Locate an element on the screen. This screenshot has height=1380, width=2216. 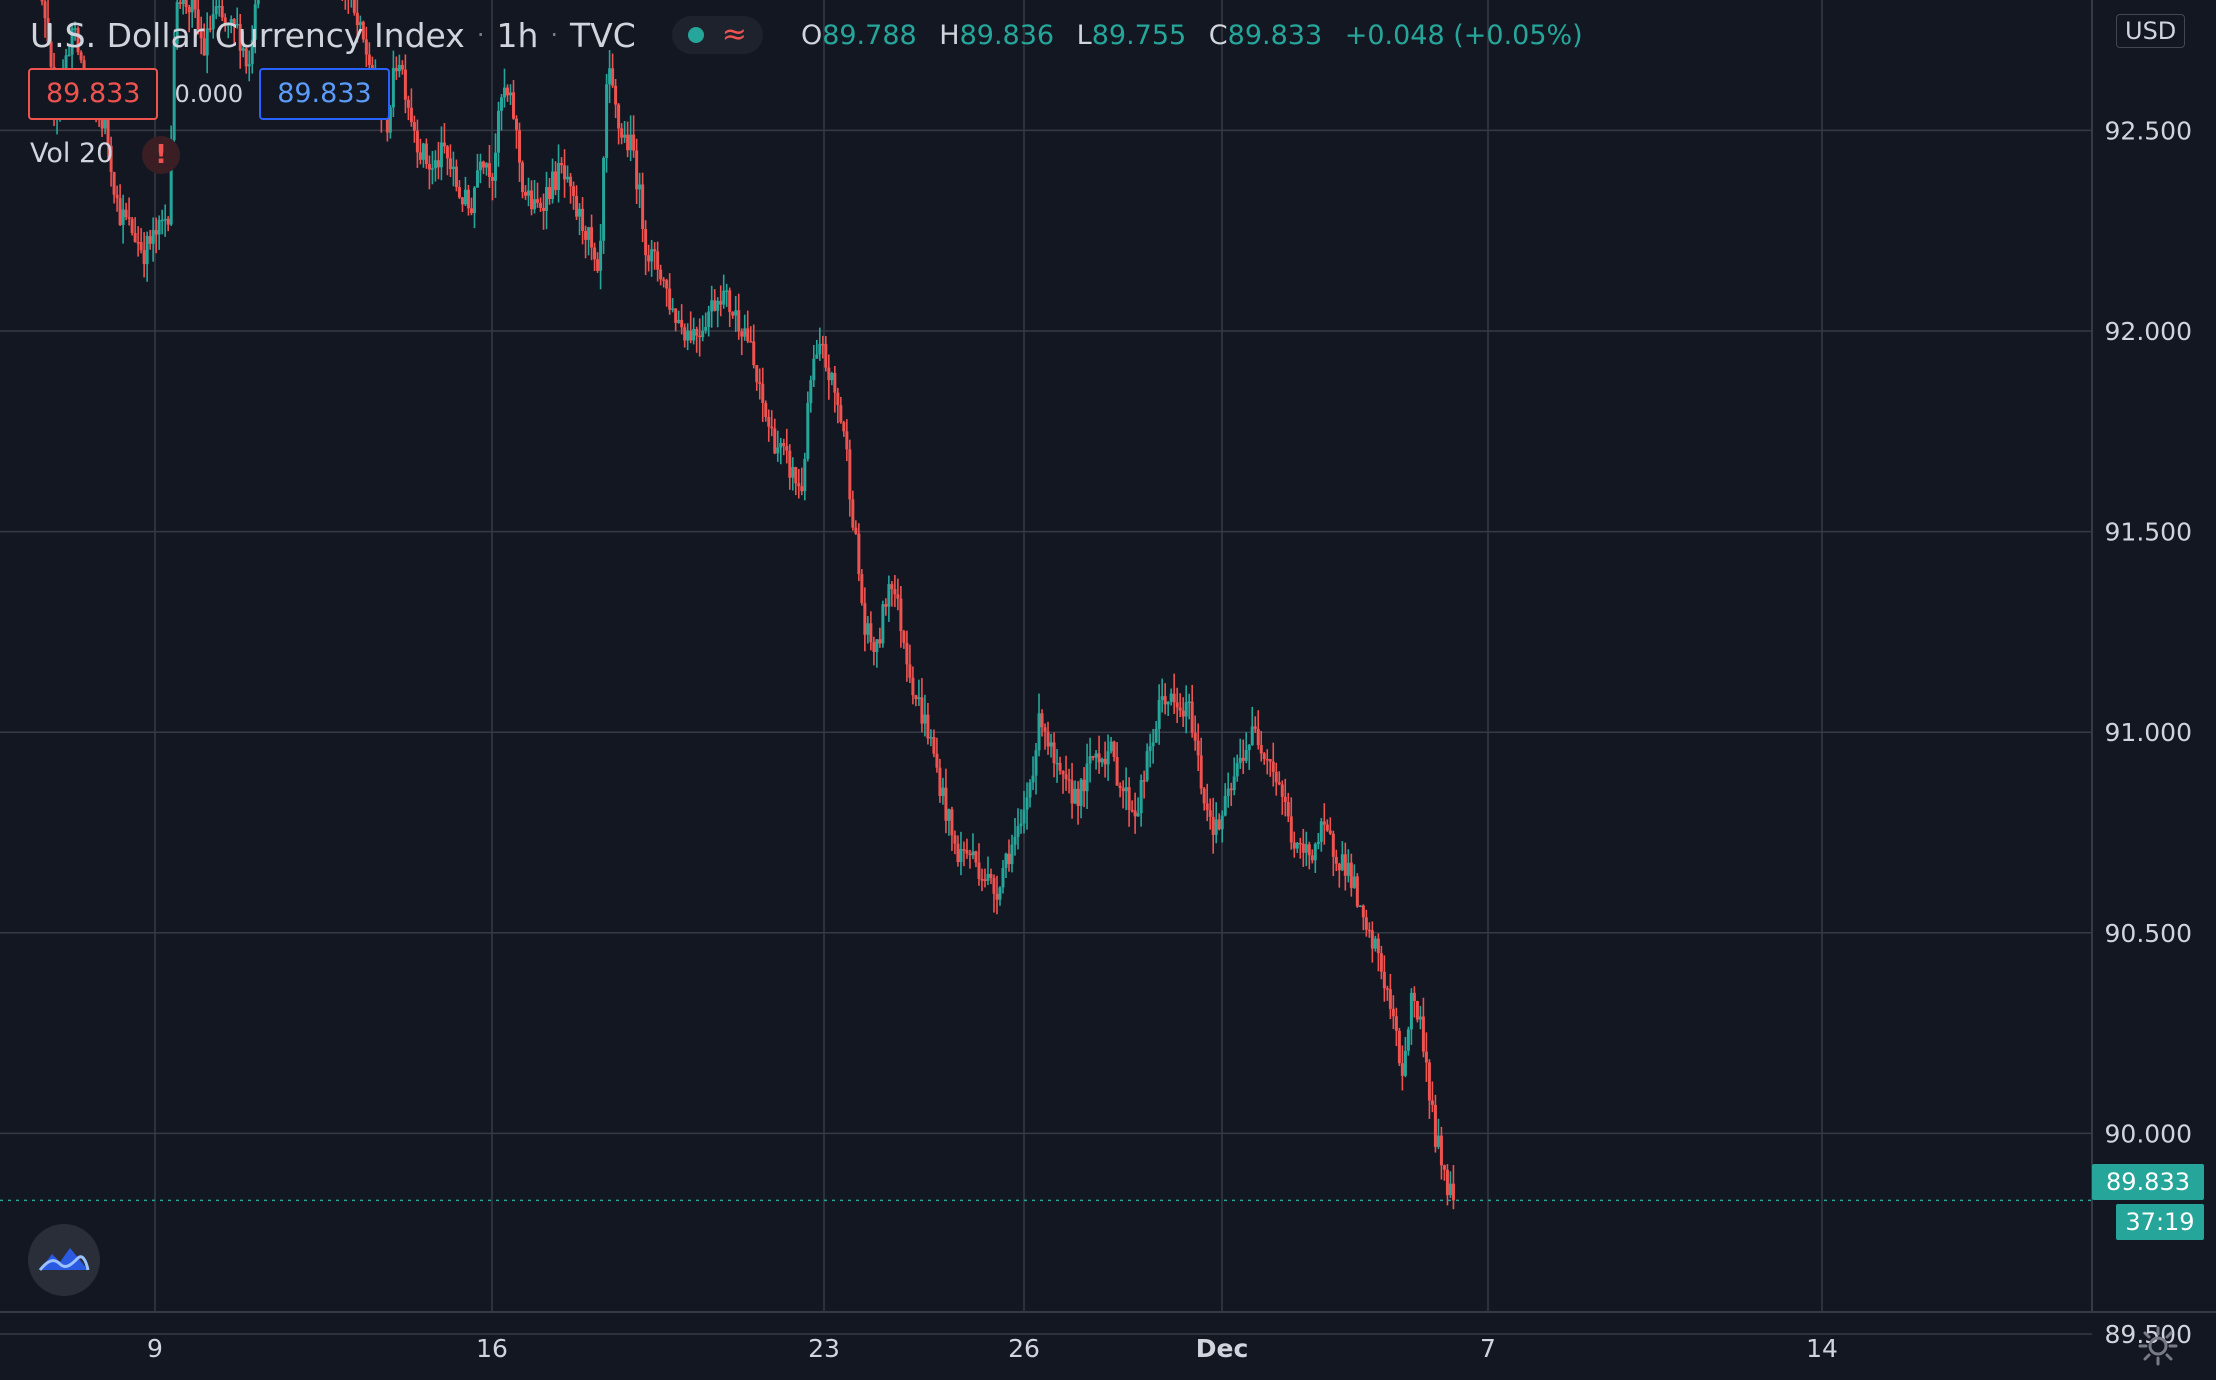
price-tick-label: 92.000 is located at coordinates (2148, 331).